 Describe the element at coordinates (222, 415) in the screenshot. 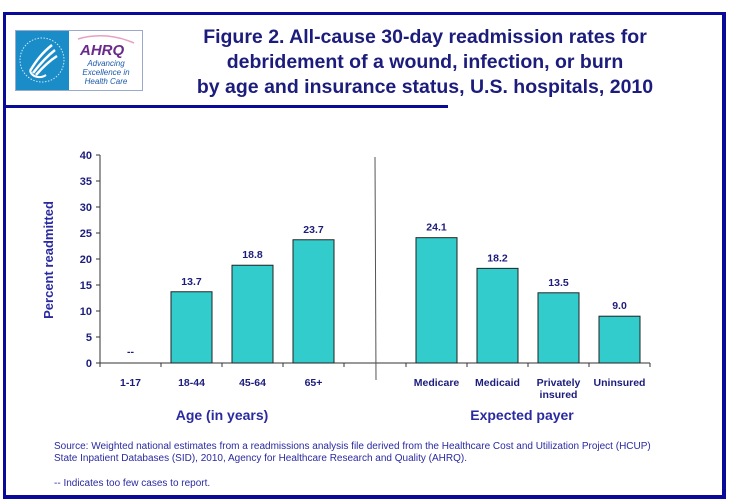

I see `x-axis-label-age: Age (in years)` at that location.